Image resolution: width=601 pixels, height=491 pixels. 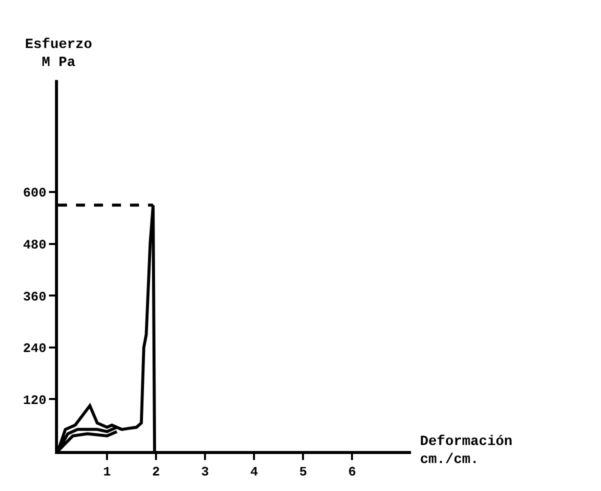 What do you see at coordinates (34, 193) in the screenshot?
I see `y-tick-label: 600` at bounding box center [34, 193].